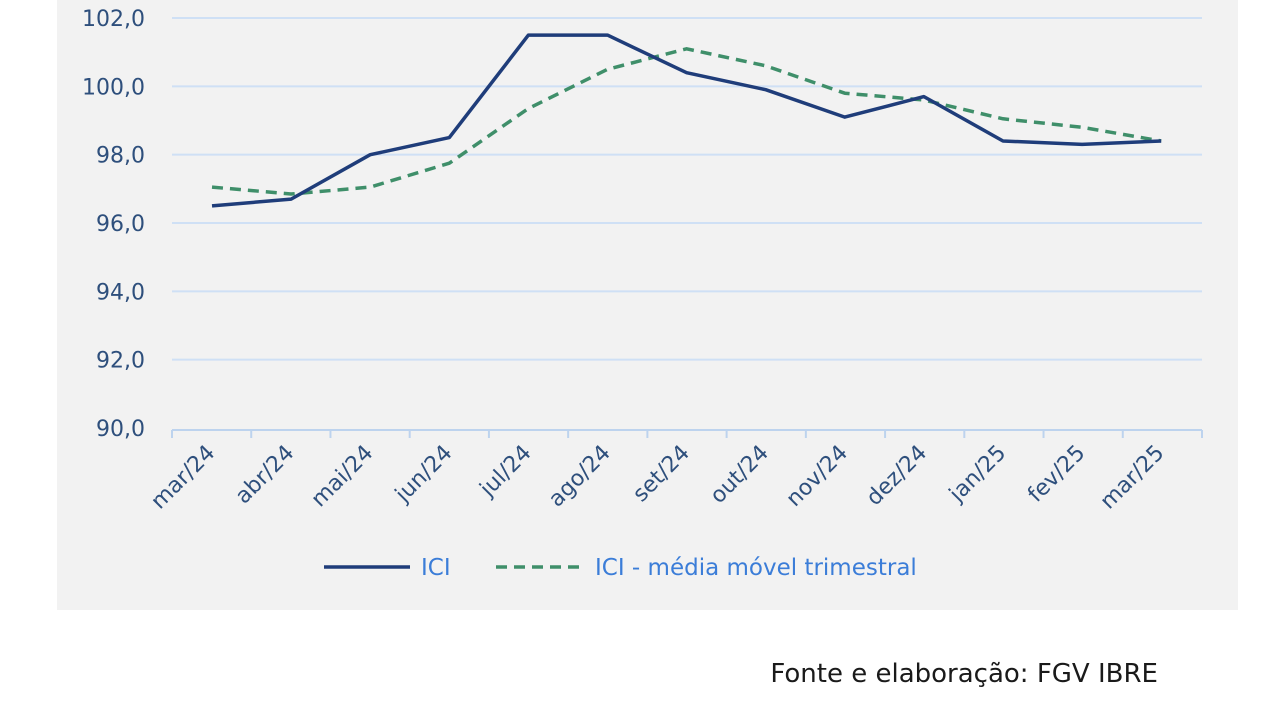  What do you see at coordinates (661, 474) in the screenshot?
I see `x-tick-label: set/24` at bounding box center [661, 474].